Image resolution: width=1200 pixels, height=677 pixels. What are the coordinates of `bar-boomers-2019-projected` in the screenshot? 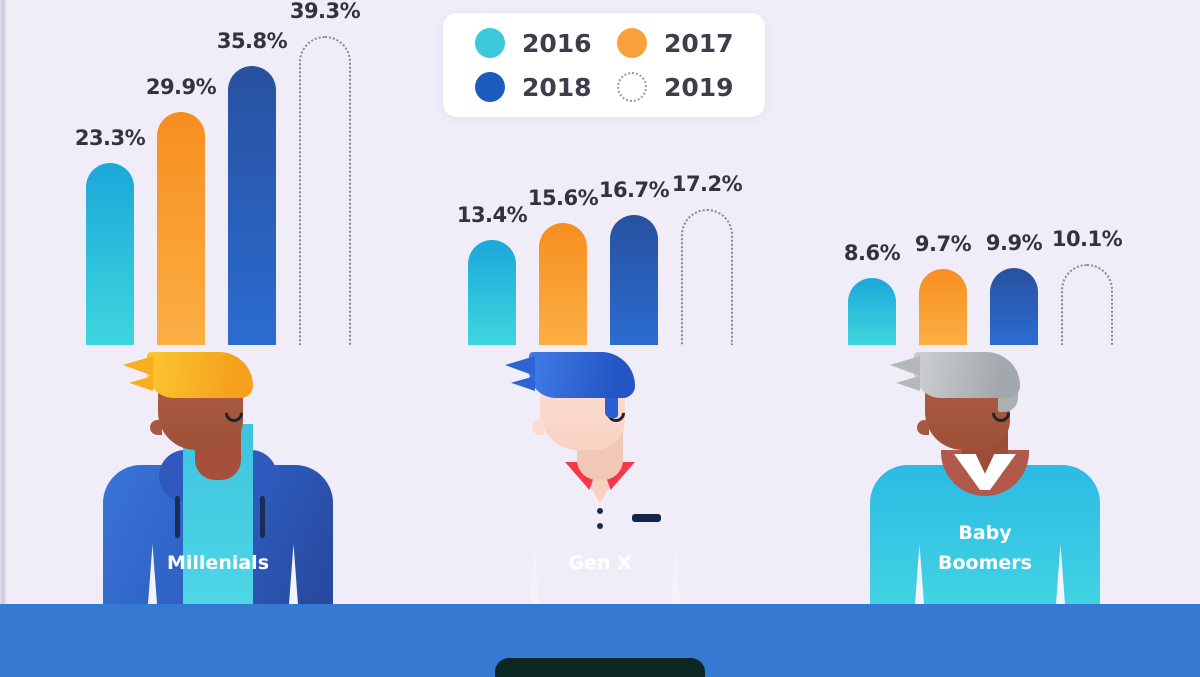 It's located at (1087, 304).